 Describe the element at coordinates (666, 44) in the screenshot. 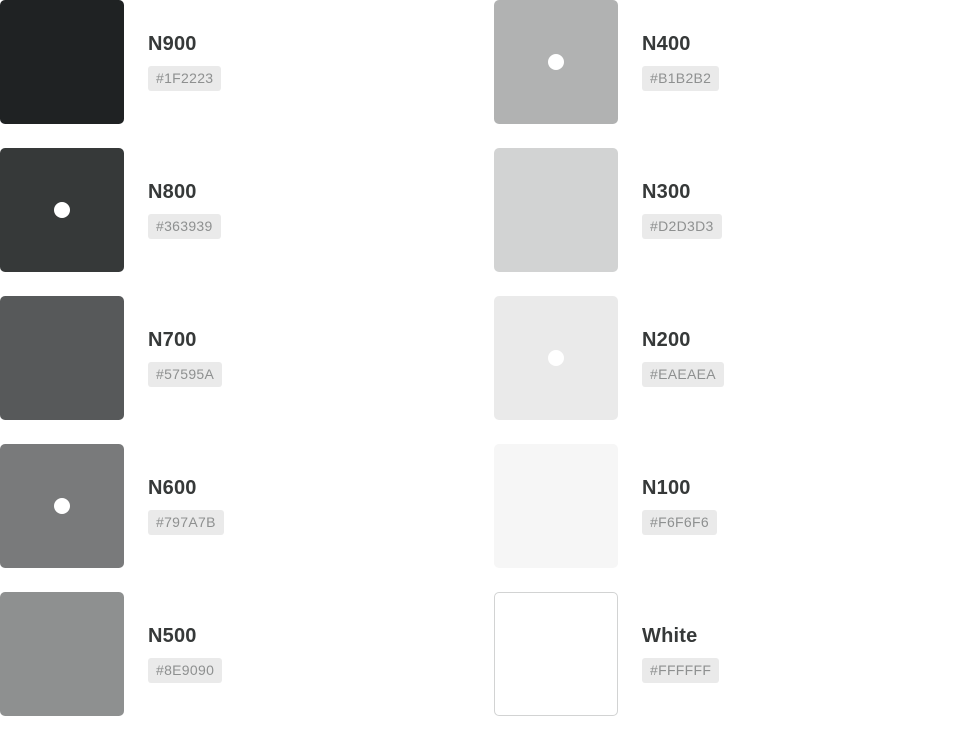

I see `color-name: N400` at that location.